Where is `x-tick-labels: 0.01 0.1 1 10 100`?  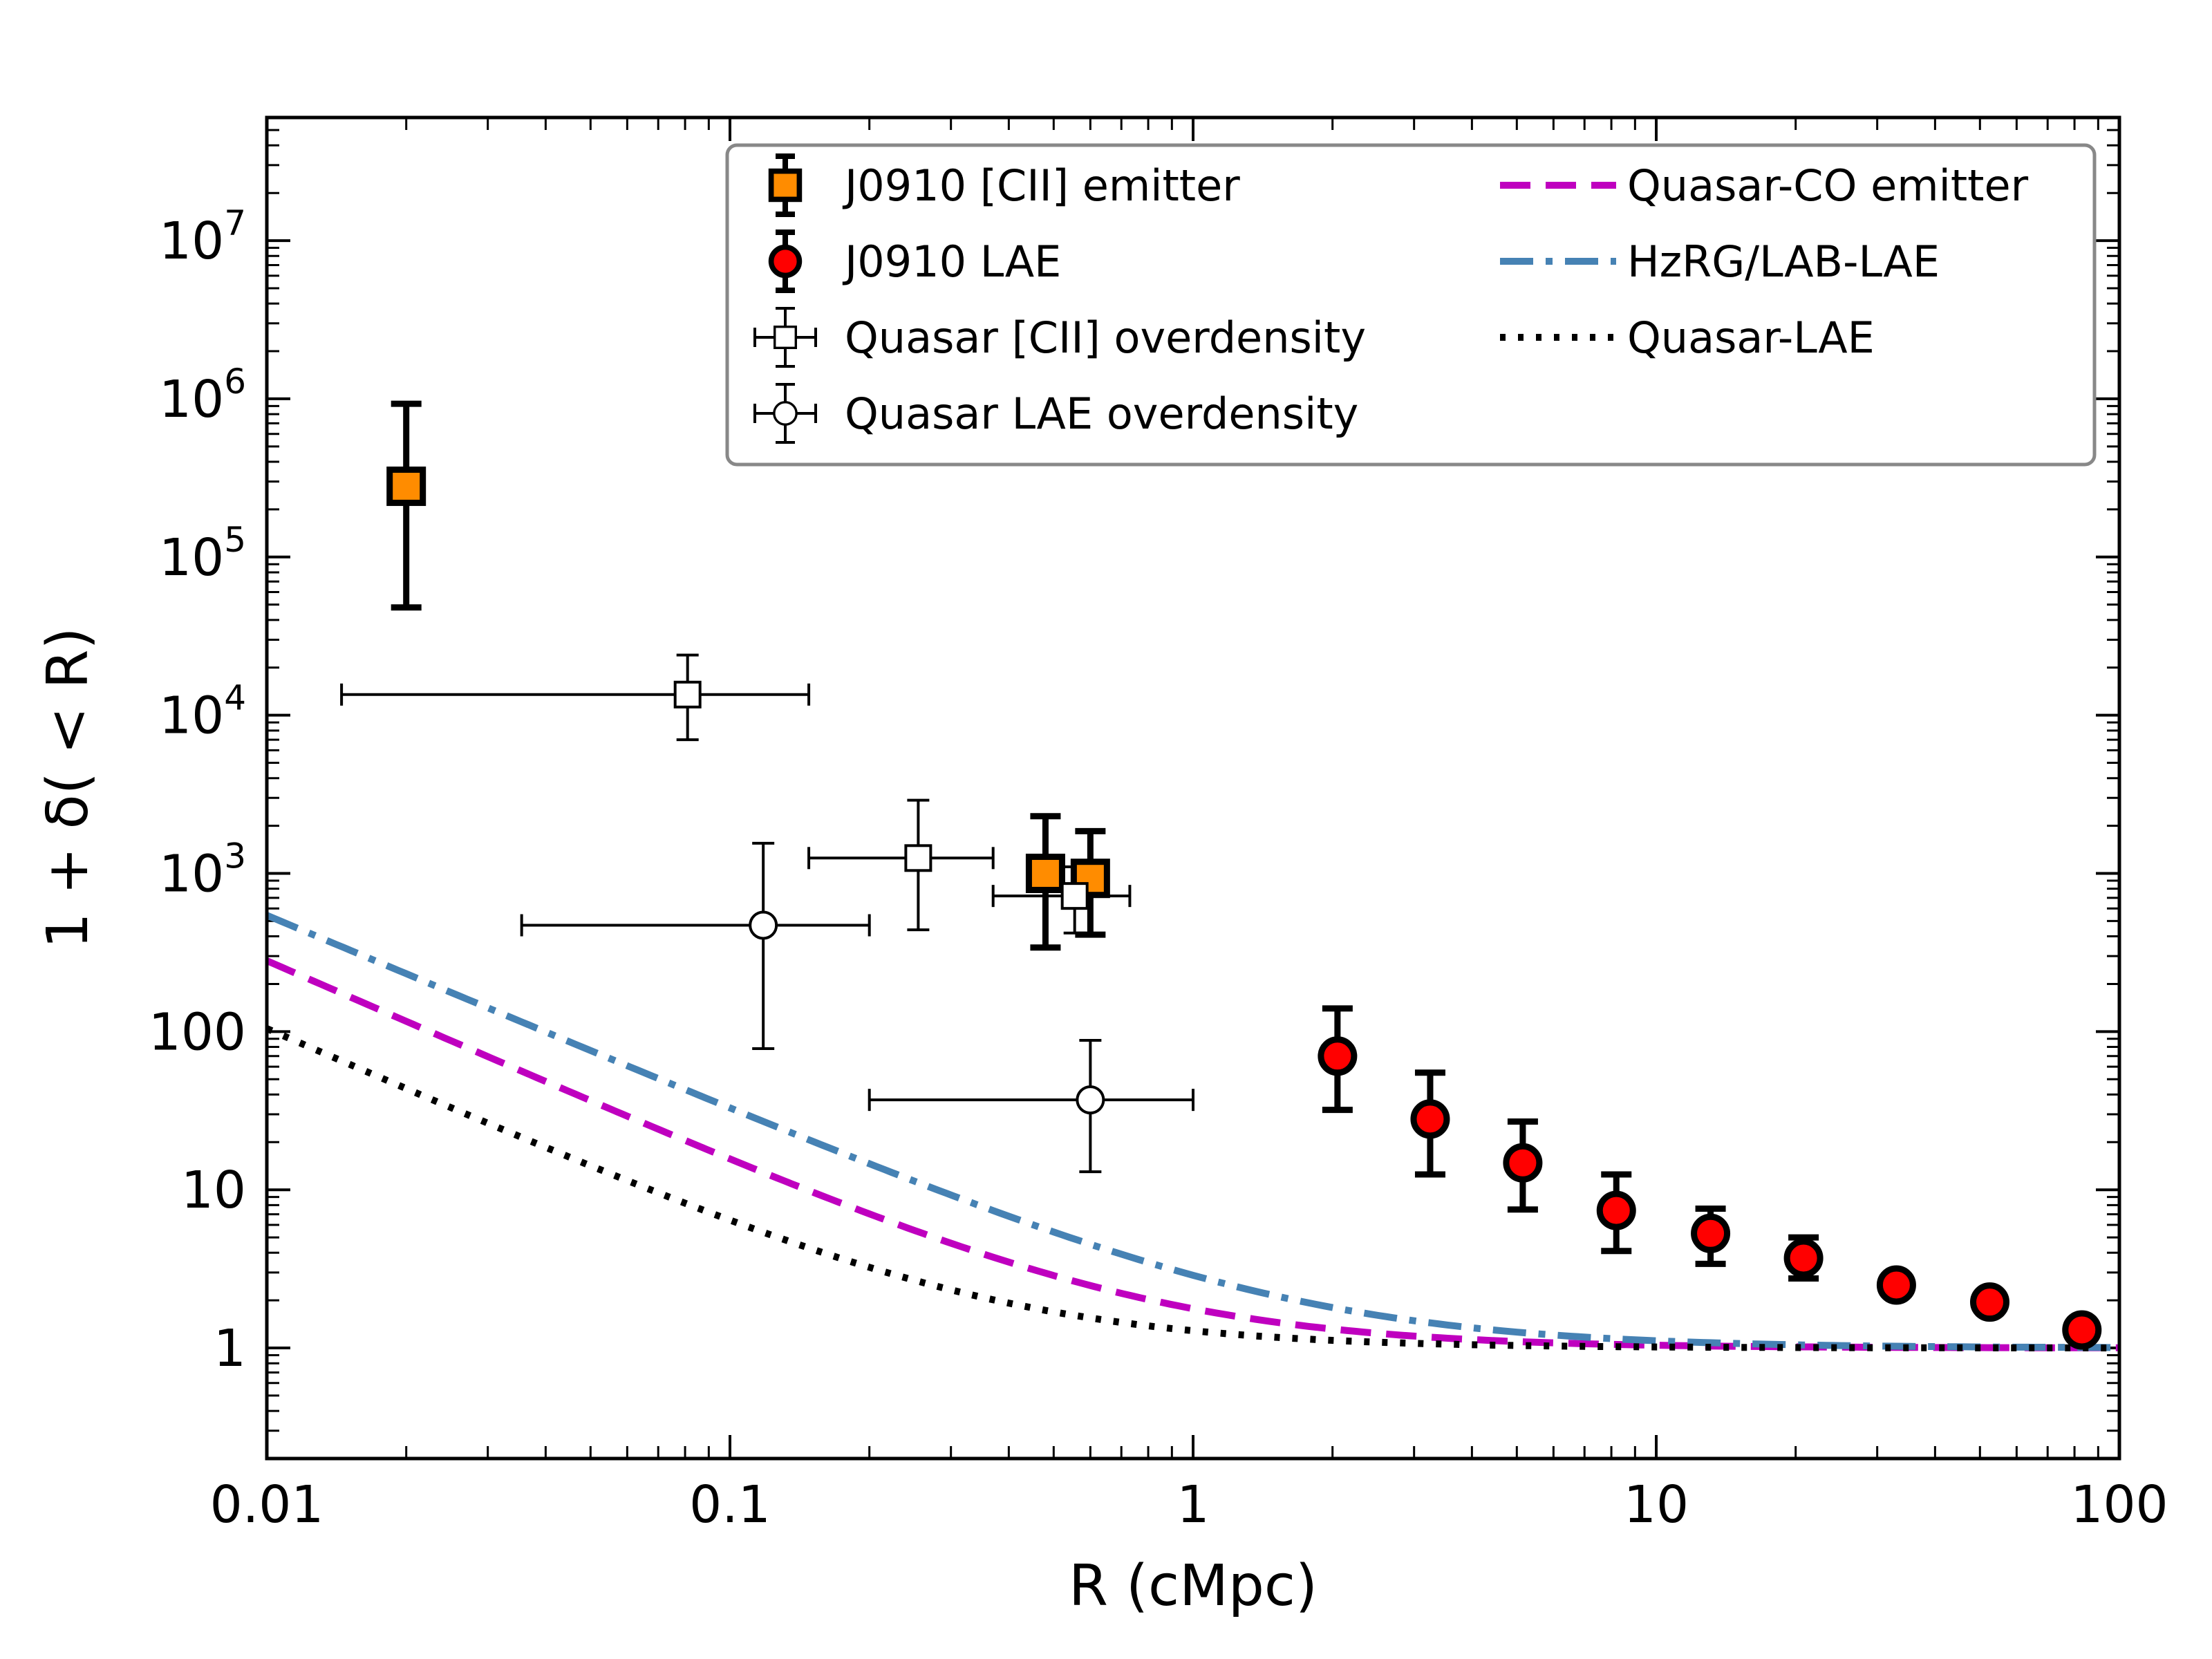
x-tick-labels: 0.01 0.1 1 10 100 is located at coordinates (1189, 1505).